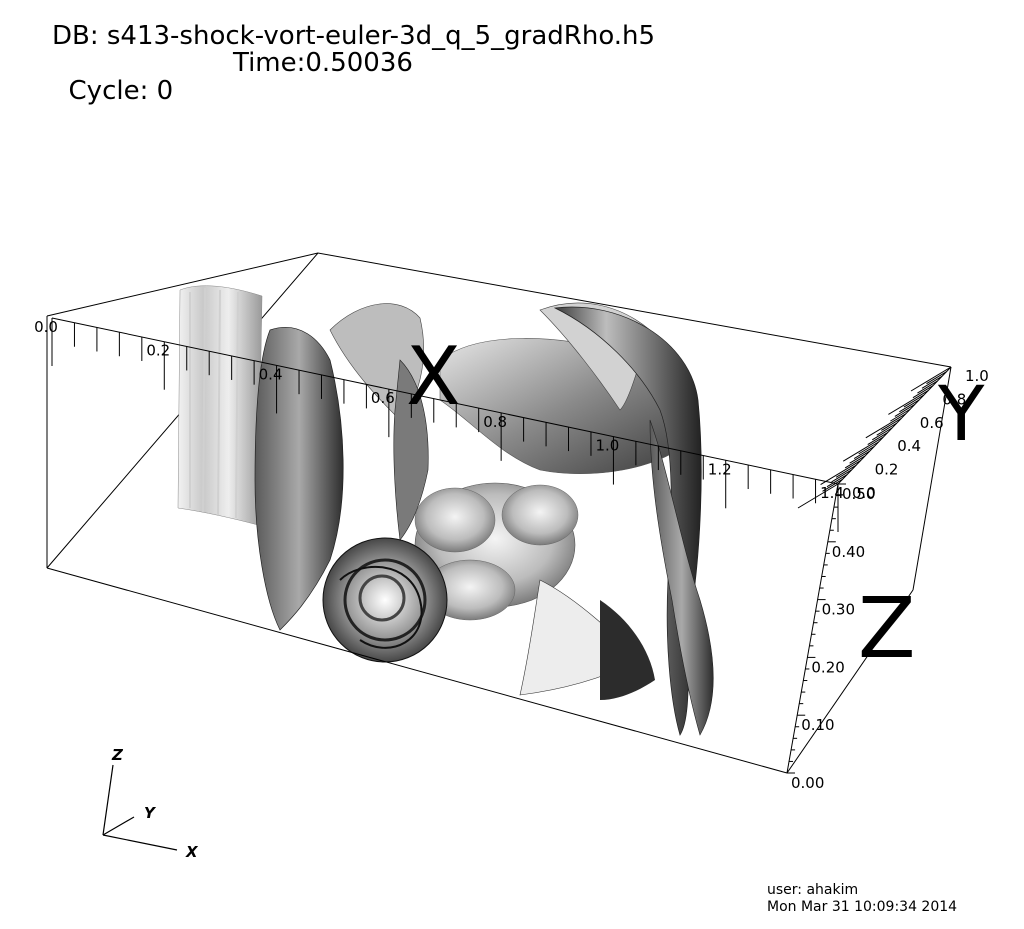 This screenshot has height=929, width=1024. I want to click on user-label: user: ahakim, so click(813, 890).